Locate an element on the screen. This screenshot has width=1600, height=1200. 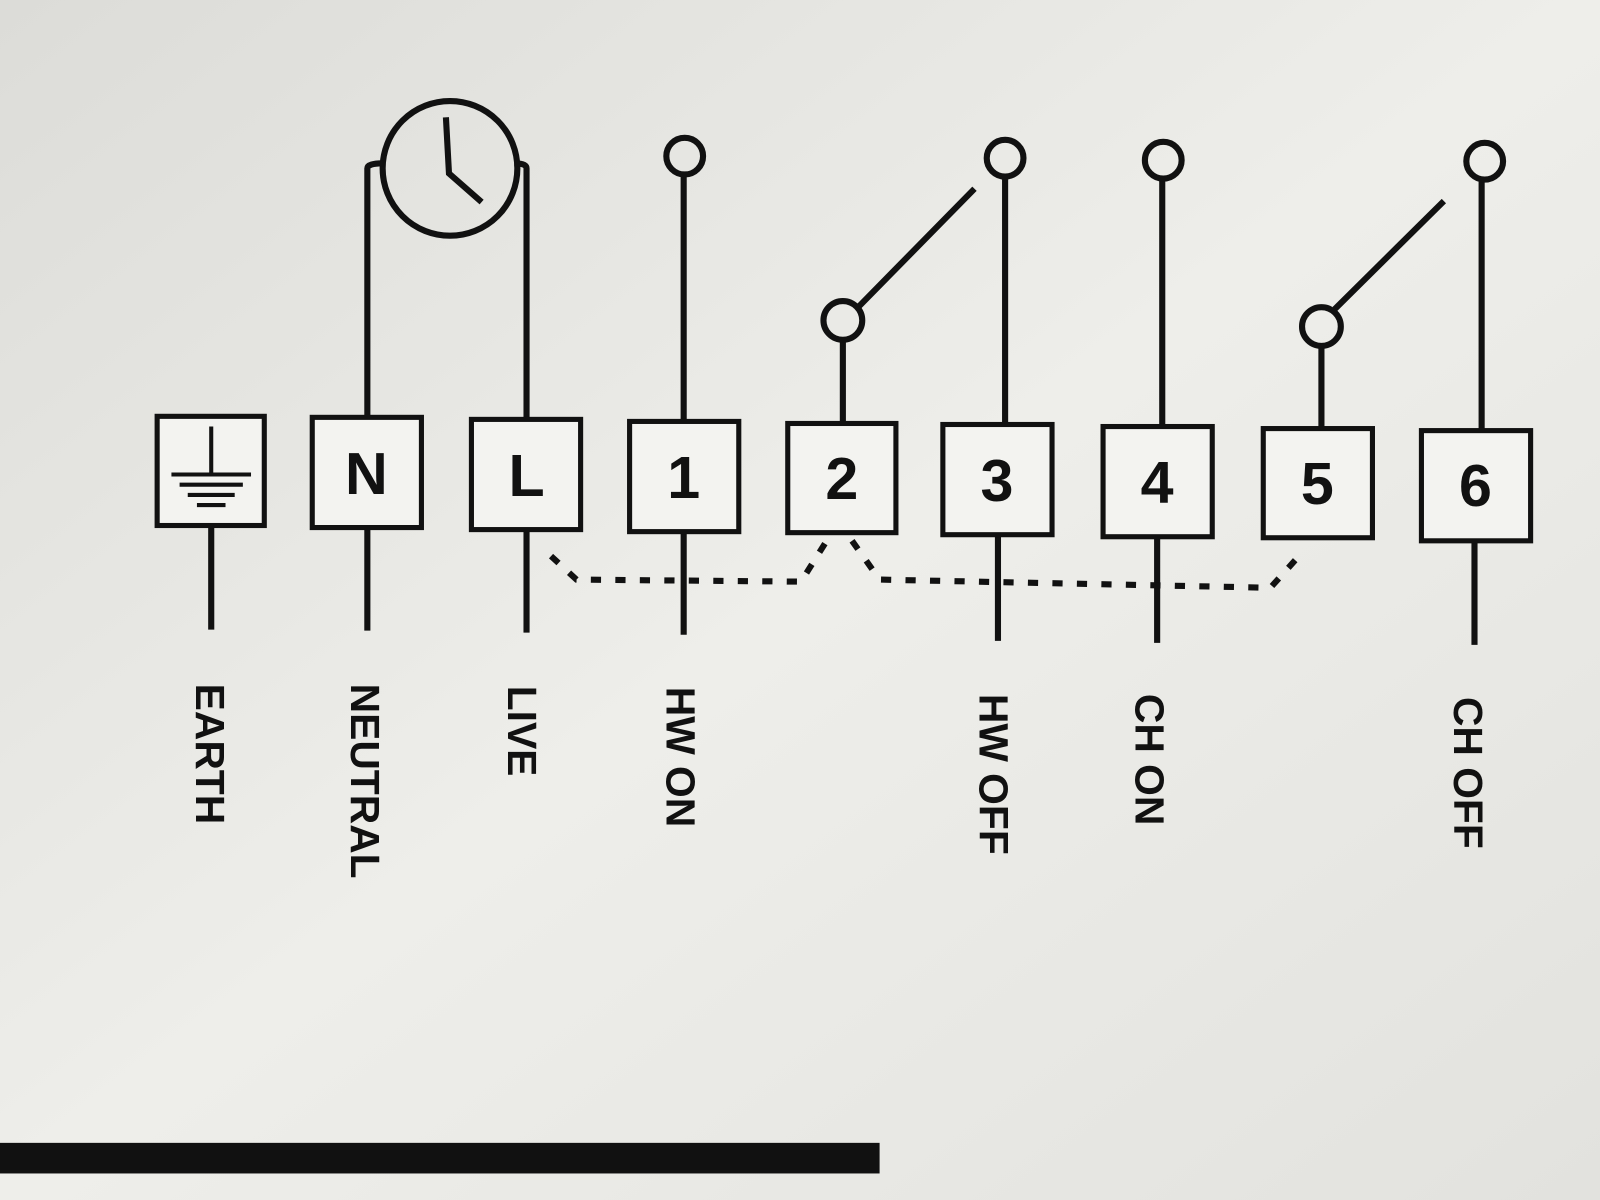
svg-text: L is located at coordinates (526, 475).